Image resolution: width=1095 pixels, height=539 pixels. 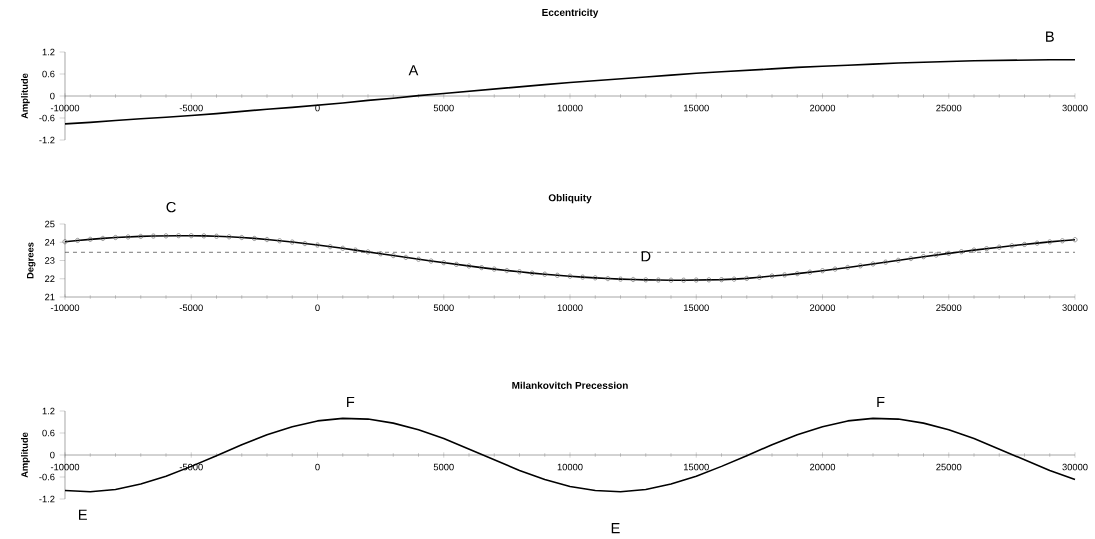 I want to click on annotation: A, so click(x=413, y=70).